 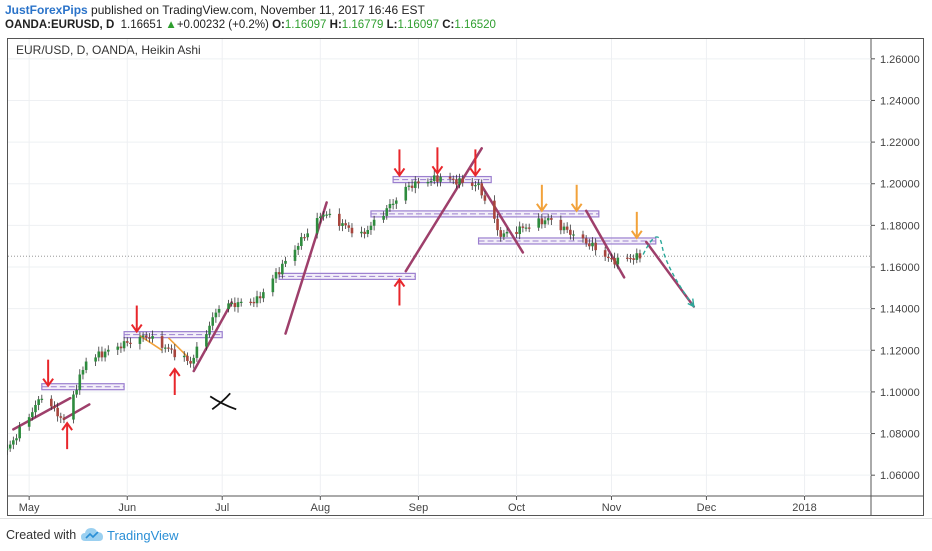 What do you see at coordinates (222, 25) in the screenshot?
I see `price-change: +0.00232 (+0.2%)` at bounding box center [222, 25].